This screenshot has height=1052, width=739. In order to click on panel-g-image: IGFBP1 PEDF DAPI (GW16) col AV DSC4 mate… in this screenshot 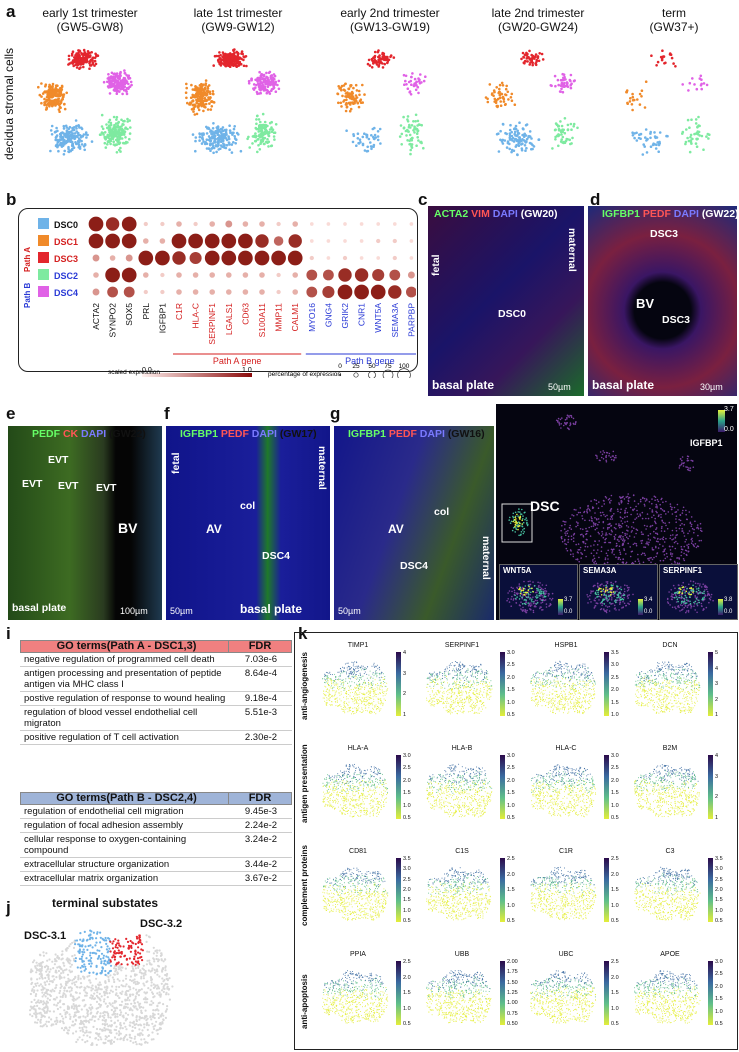, I will do `click(414, 523)`.